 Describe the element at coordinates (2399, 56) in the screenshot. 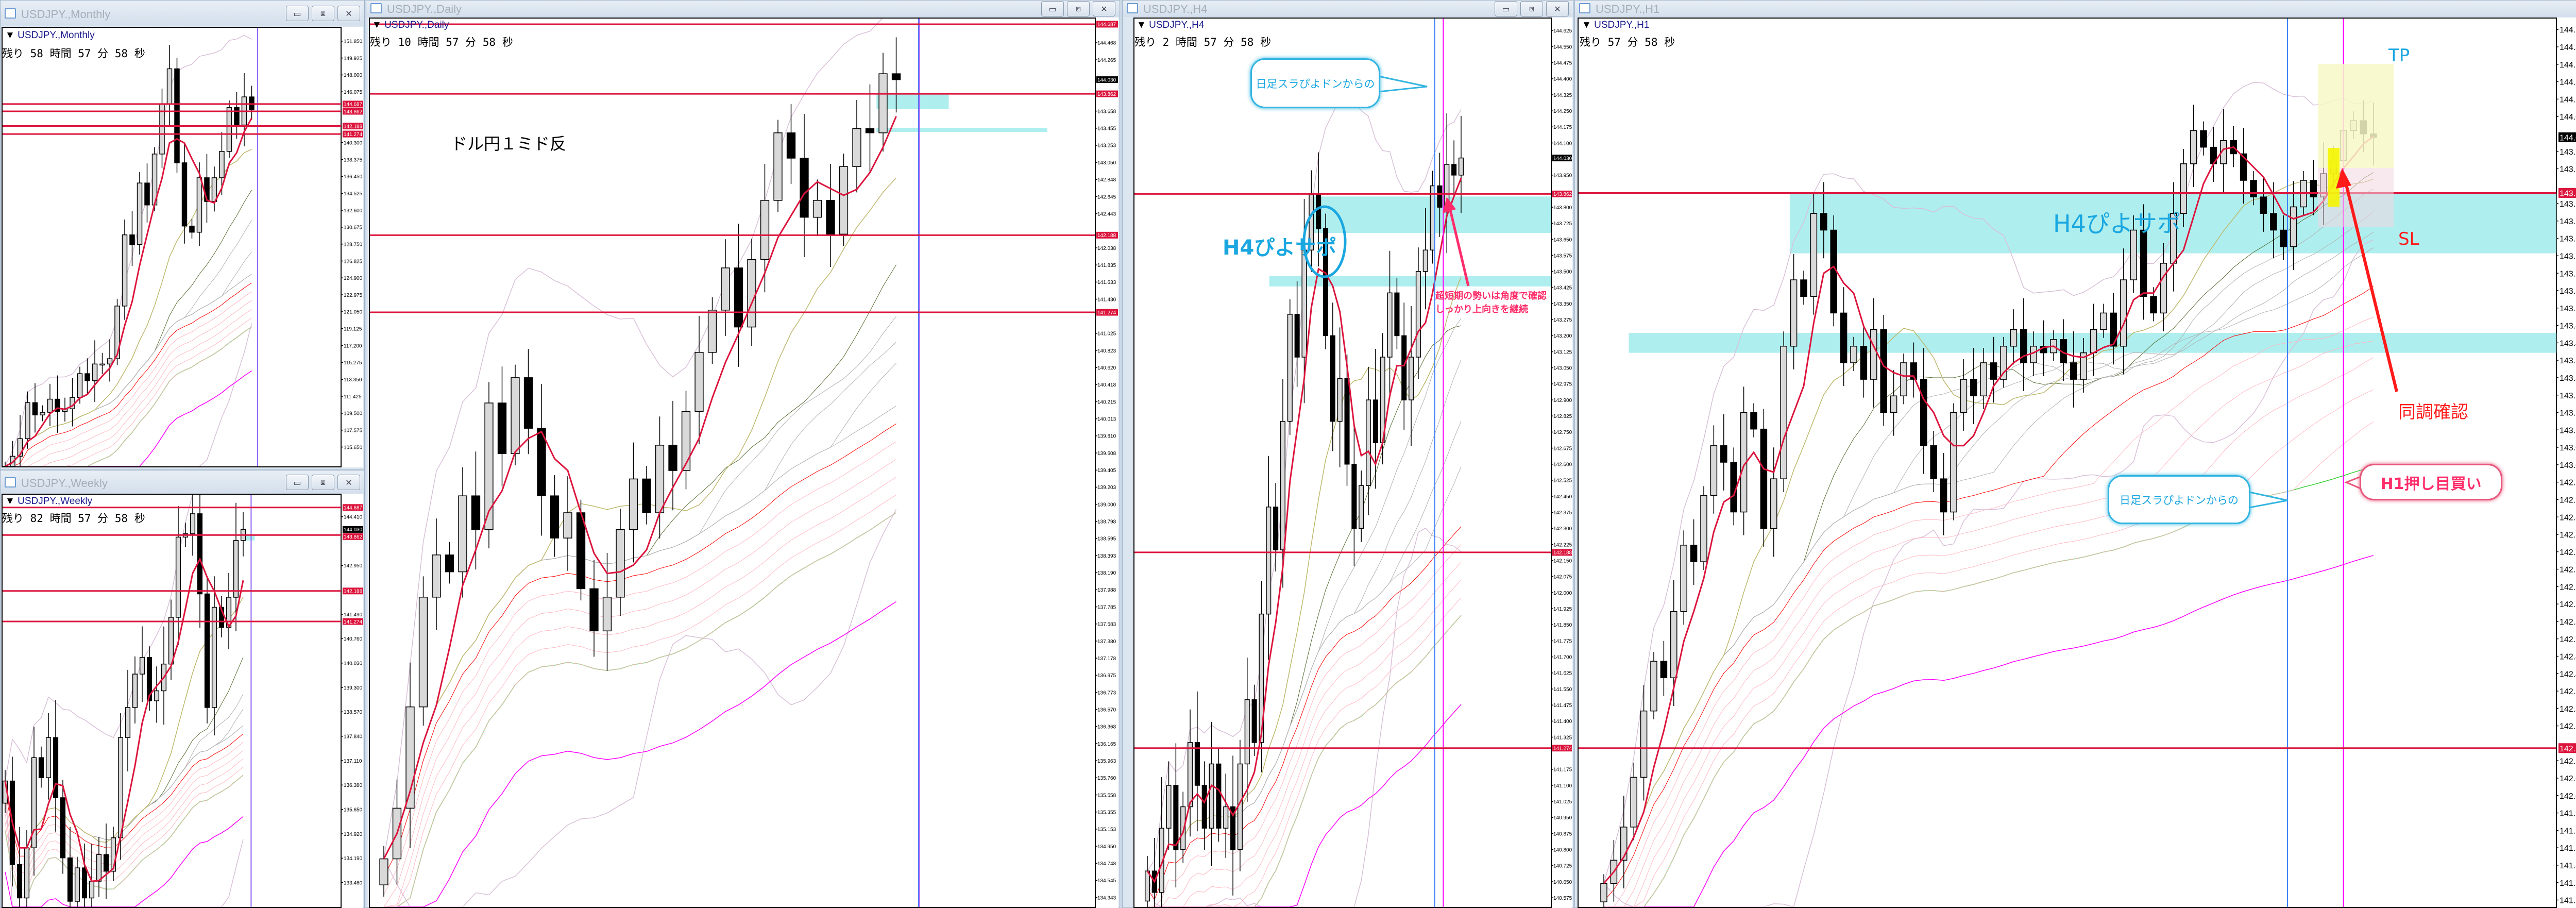

I see `tp-label: TP` at that location.